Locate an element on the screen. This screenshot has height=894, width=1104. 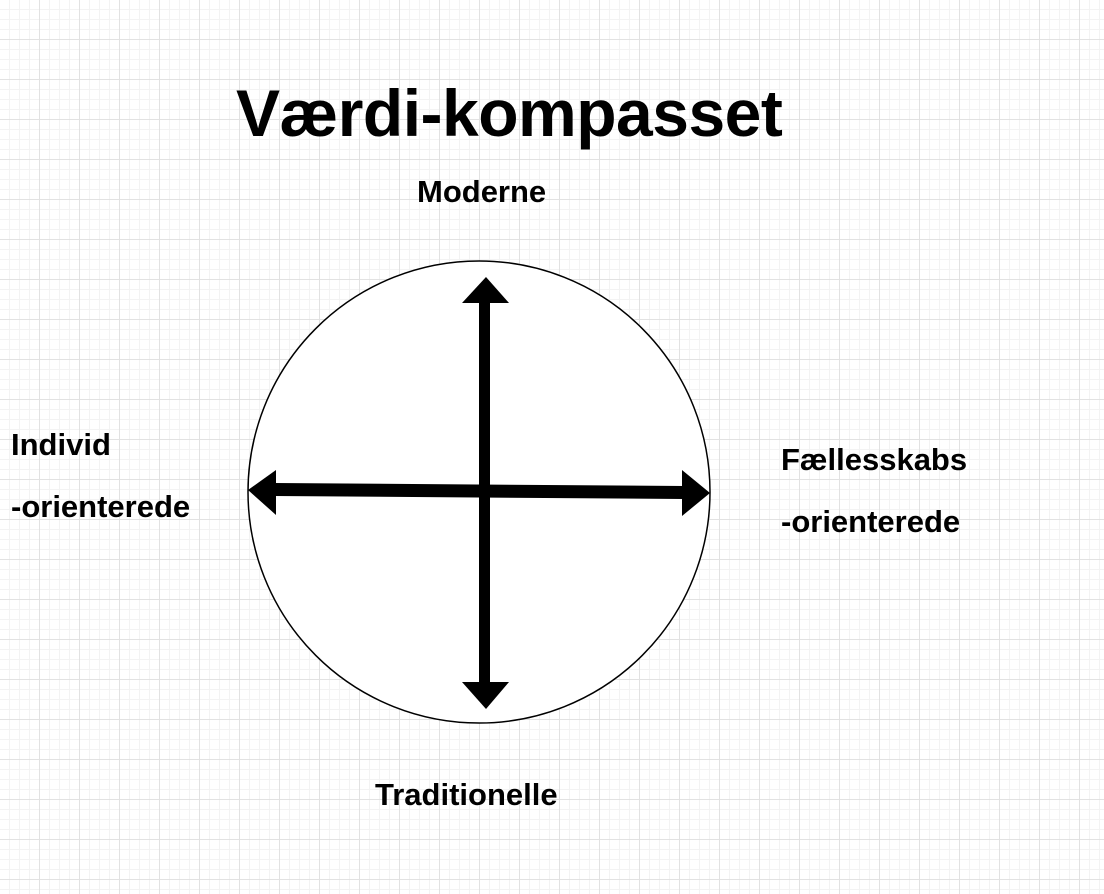
axis-label-right-line2: -orienterede is located at coordinates (871, 521).